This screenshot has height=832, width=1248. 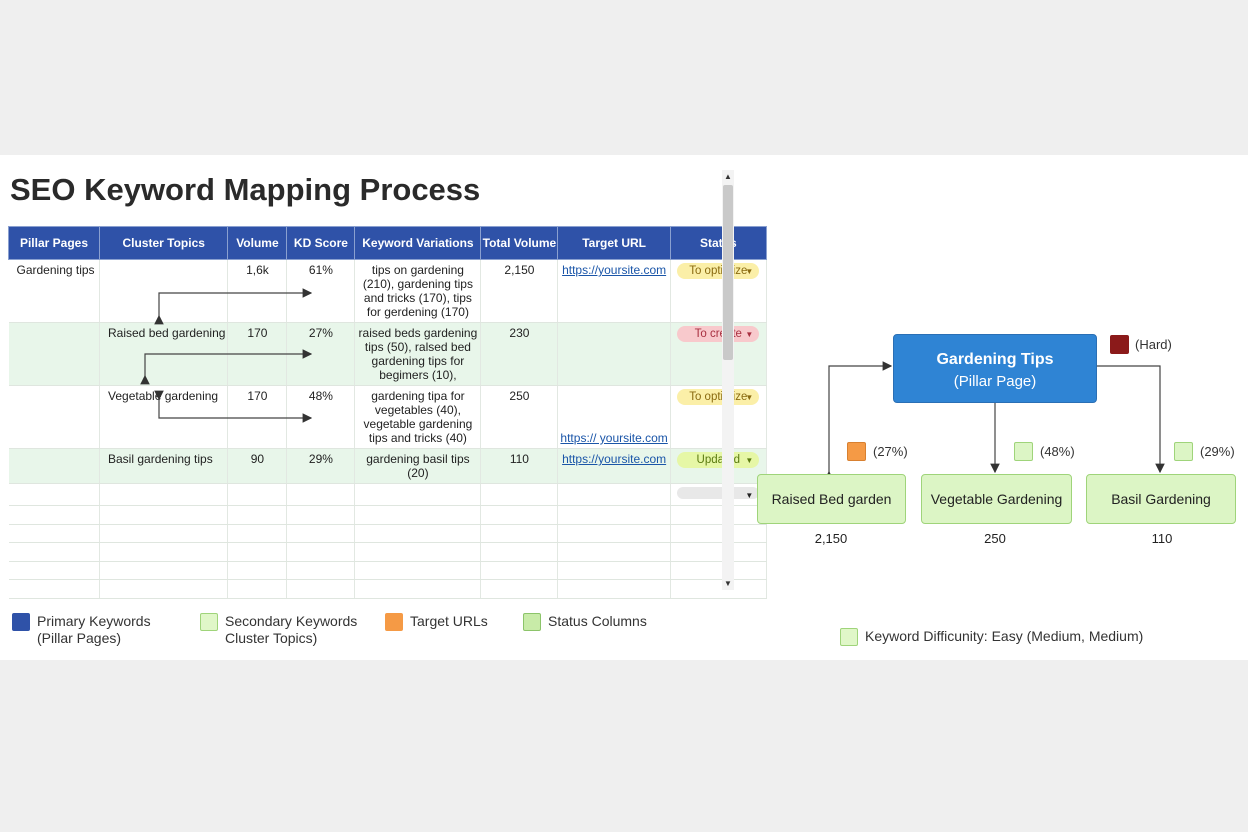 What do you see at coordinates (728, 272) in the screenshot?
I see `scrollbar-thumb` at bounding box center [728, 272].